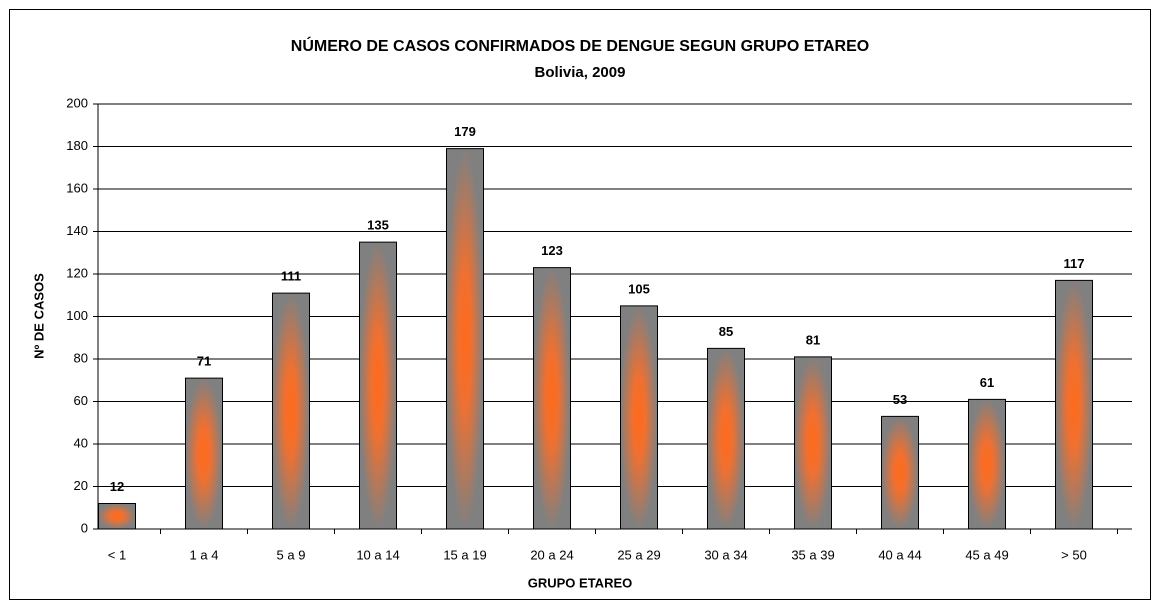  Describe the element at coordinates (580, 72) in the screenshot. I see `chart-subtitle: Bolivia, 2009` at that location.